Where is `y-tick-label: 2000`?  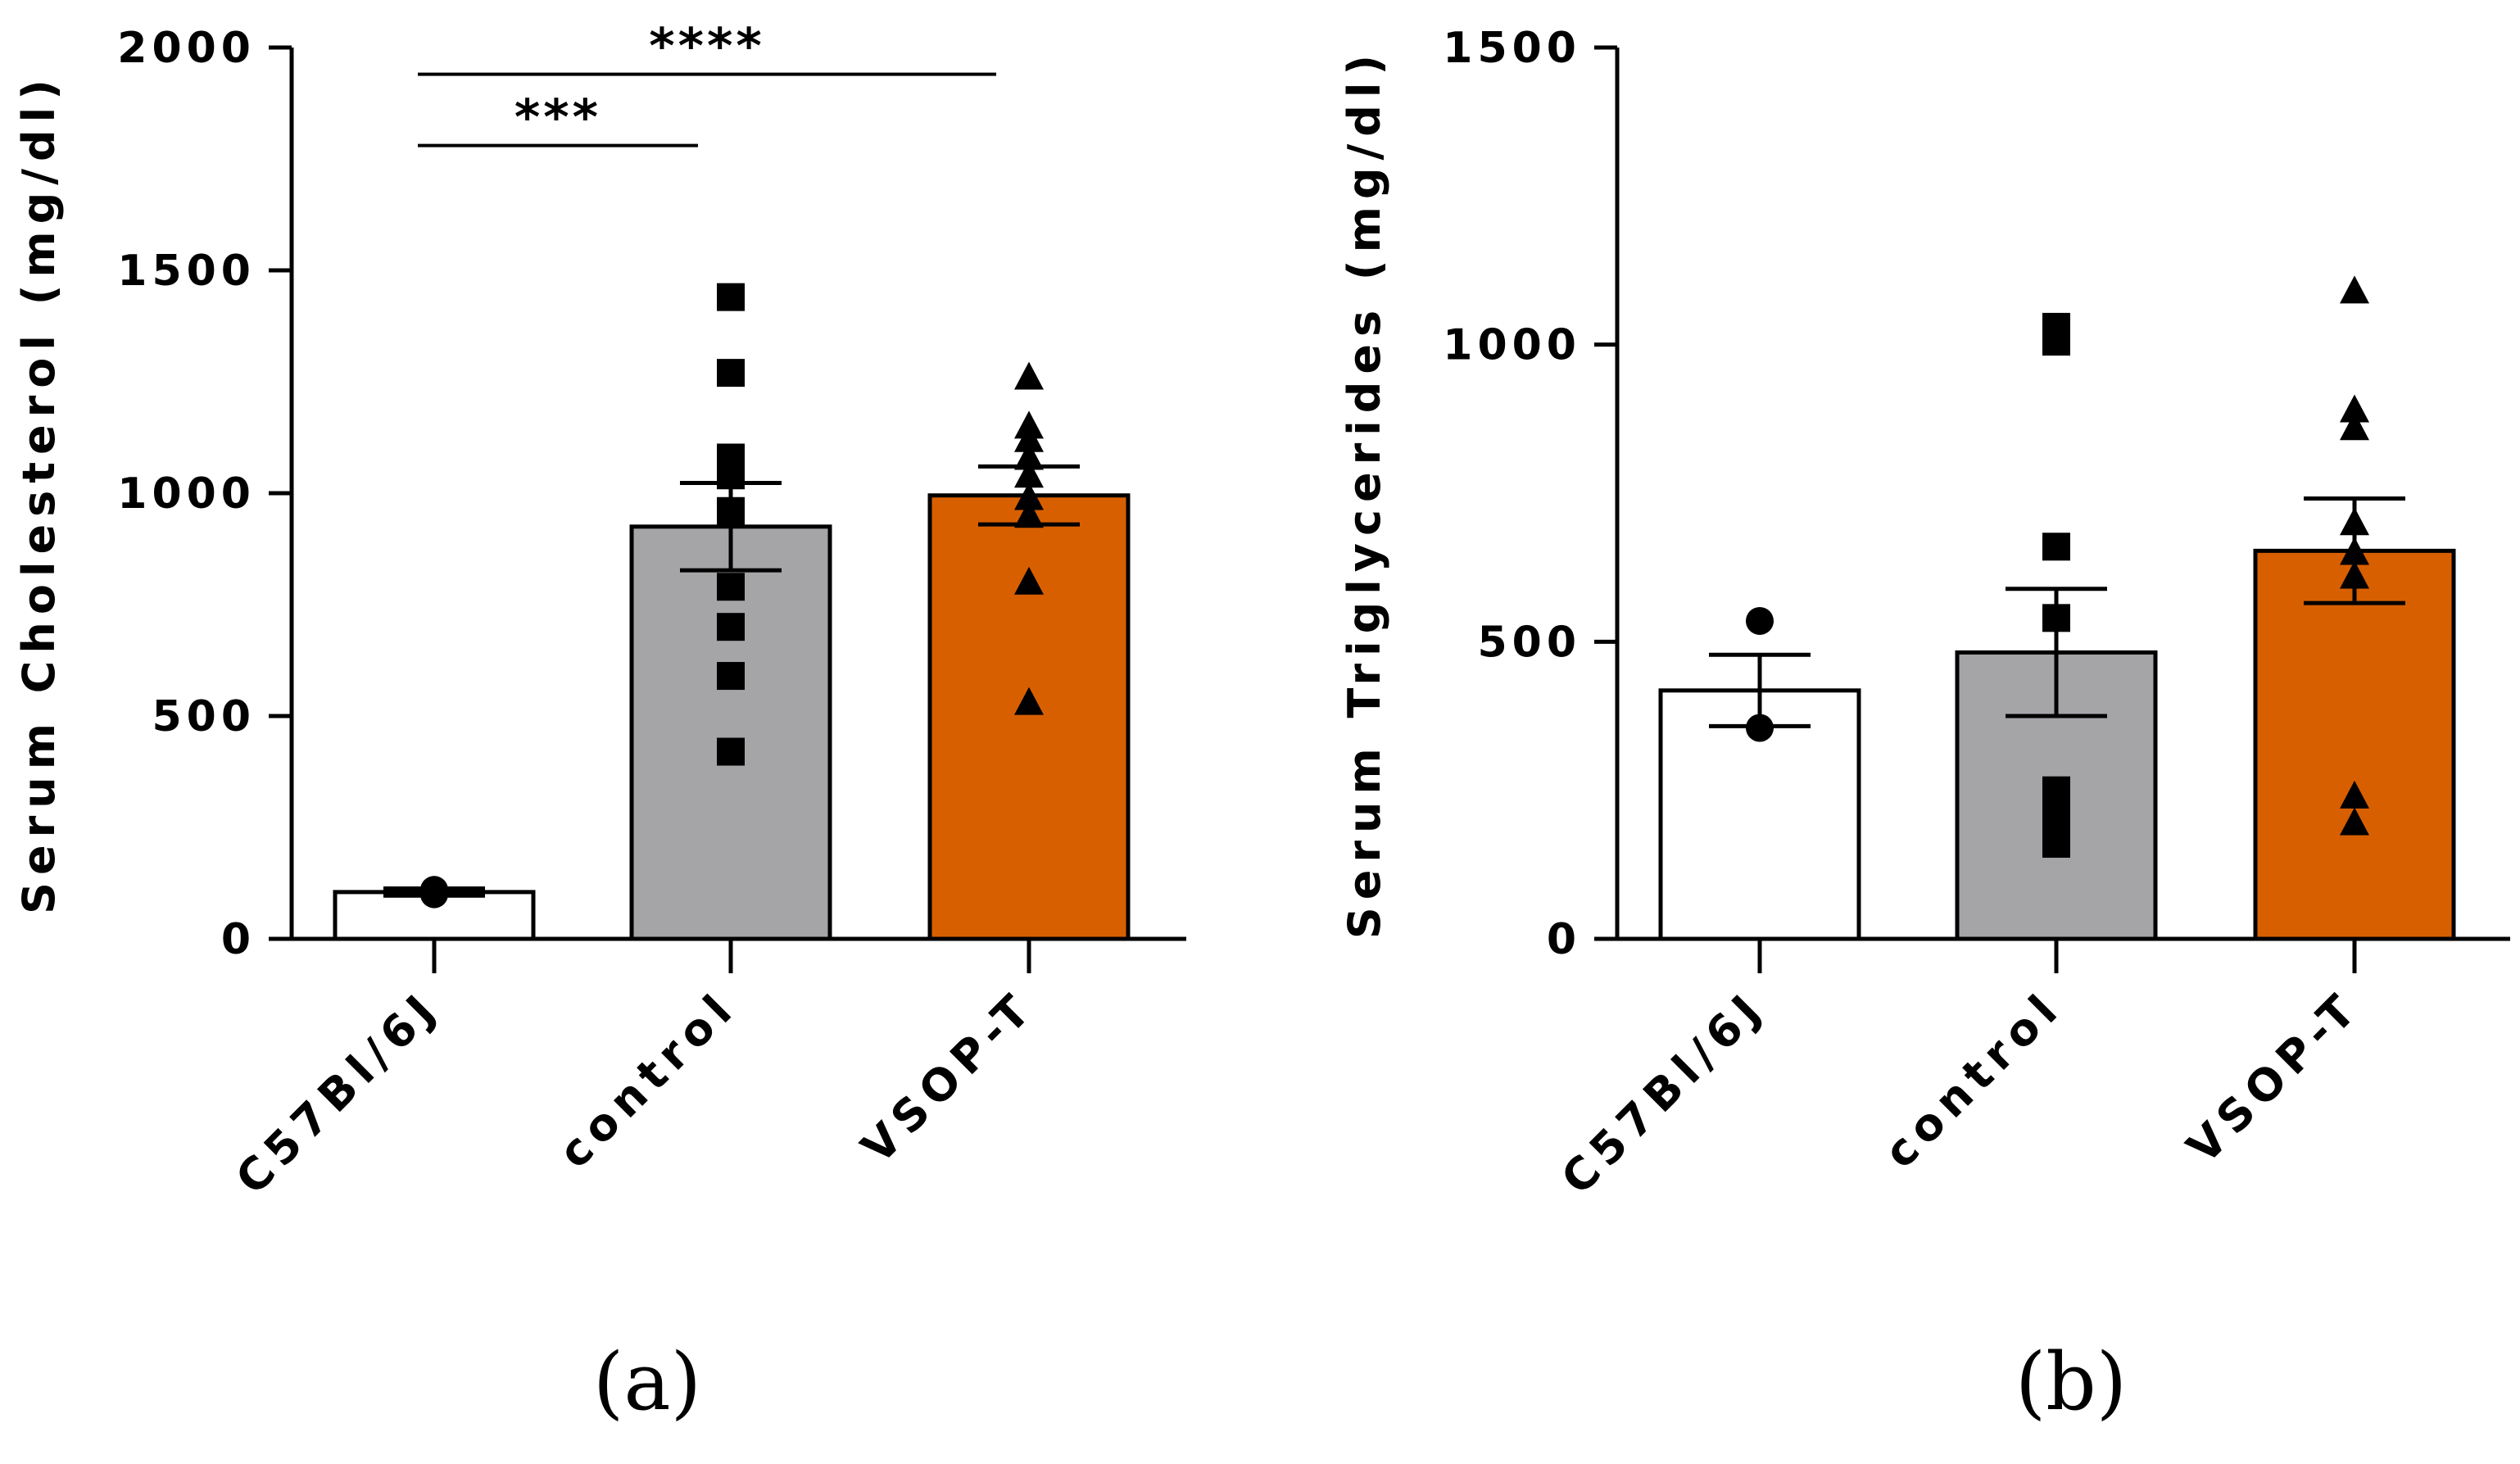 y-tick-label: 2000 is located at coordinates (187, 48).